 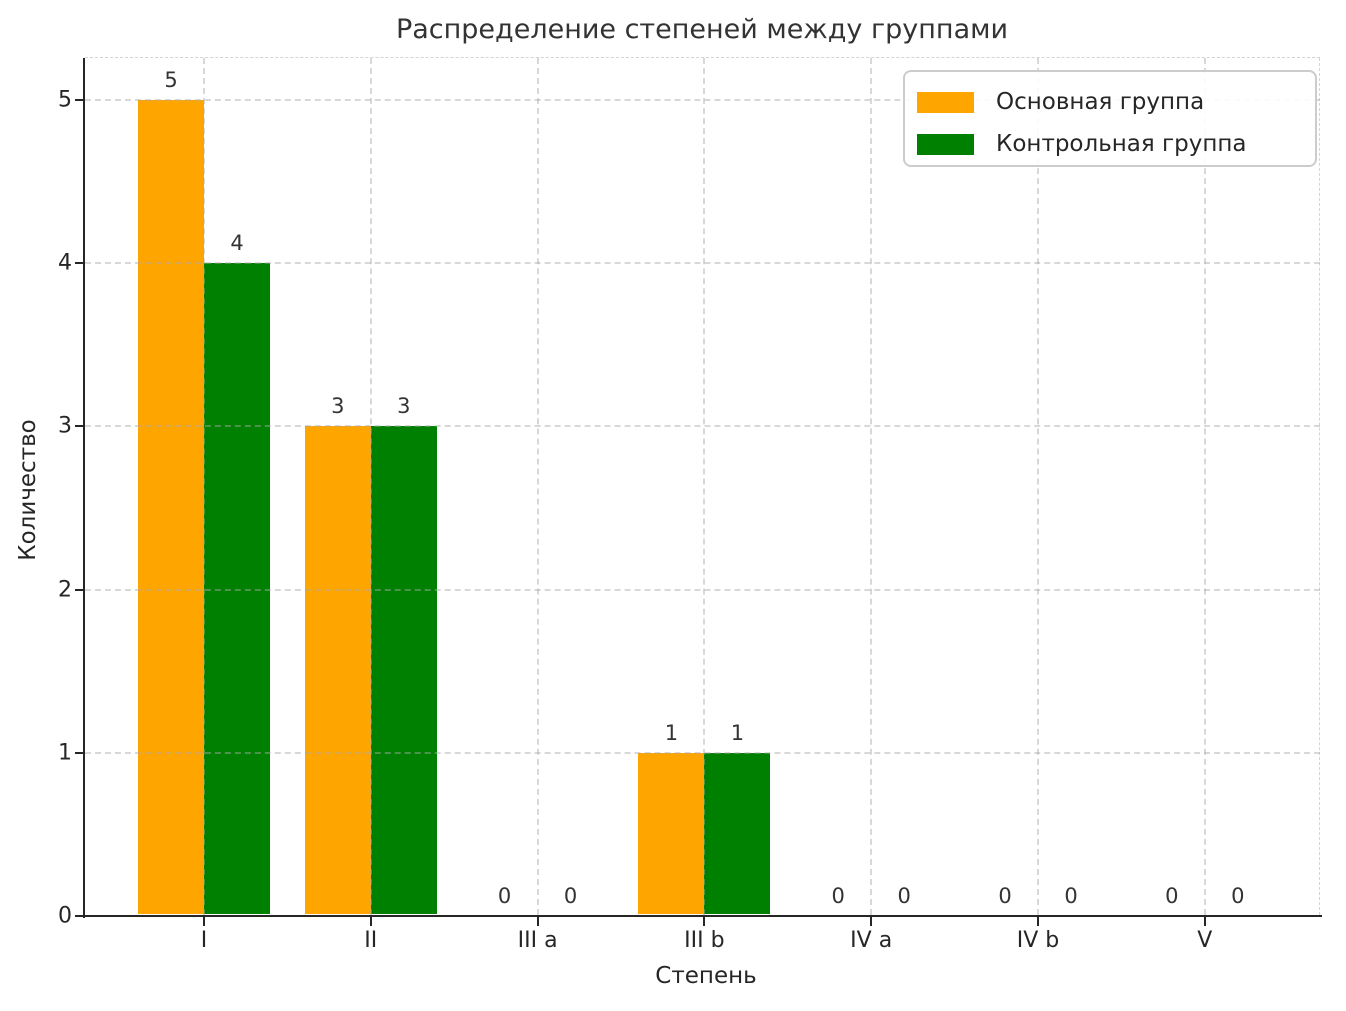 What do you see at coordinates (65, 263) in the screenshot?
I see `y-tick-label: 4` at bounding box center [65, 263].